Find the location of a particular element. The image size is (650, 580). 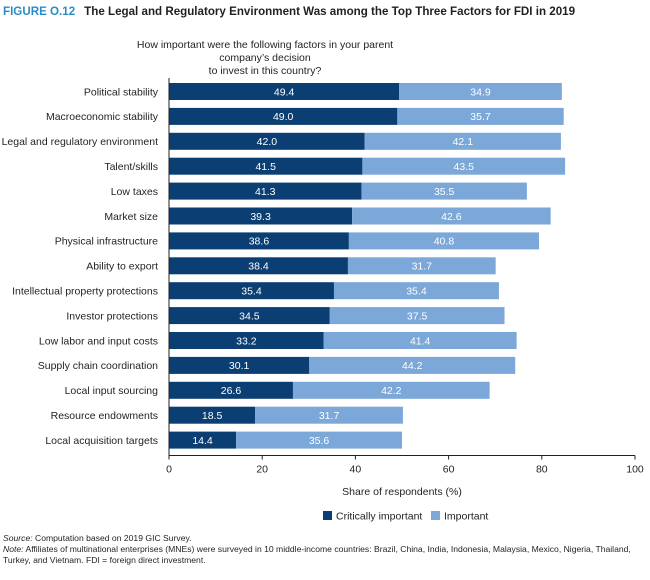

source-text: Computation based on 2019 GIC Survey. is located at coordinates (112, 538).